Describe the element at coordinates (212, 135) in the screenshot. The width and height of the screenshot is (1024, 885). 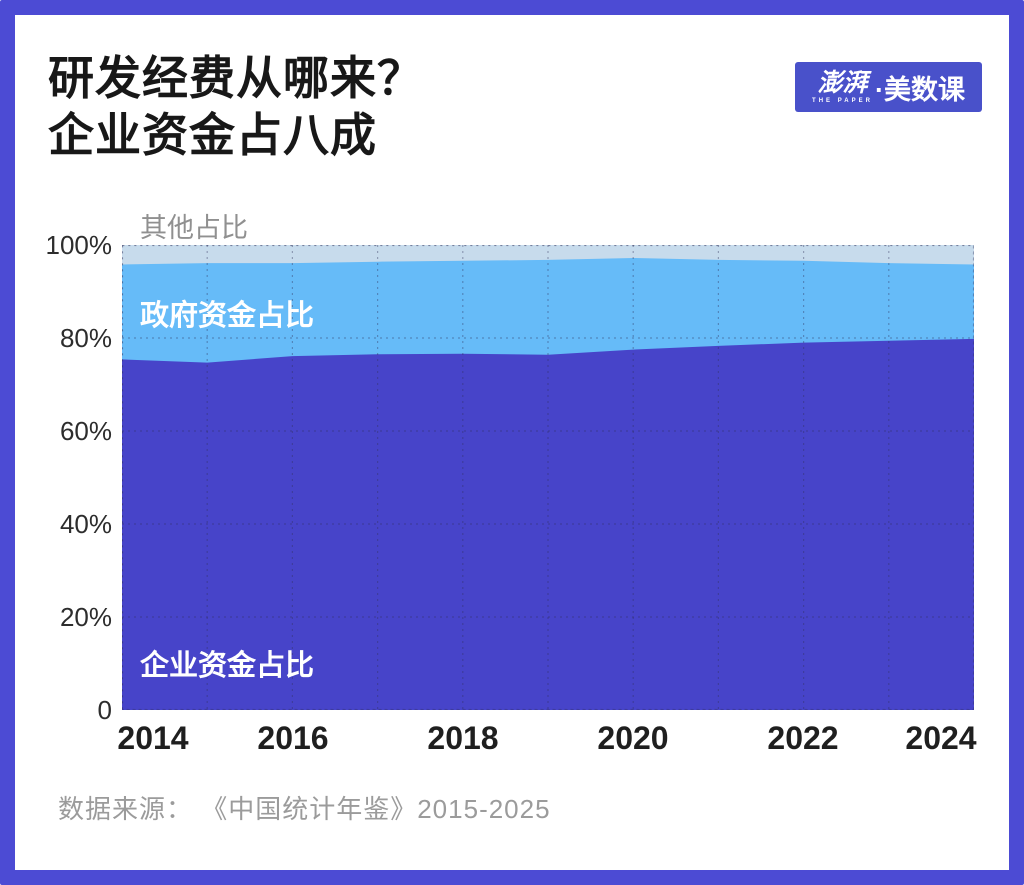
I see `title-line-2: 企业资金占八成` at that location.